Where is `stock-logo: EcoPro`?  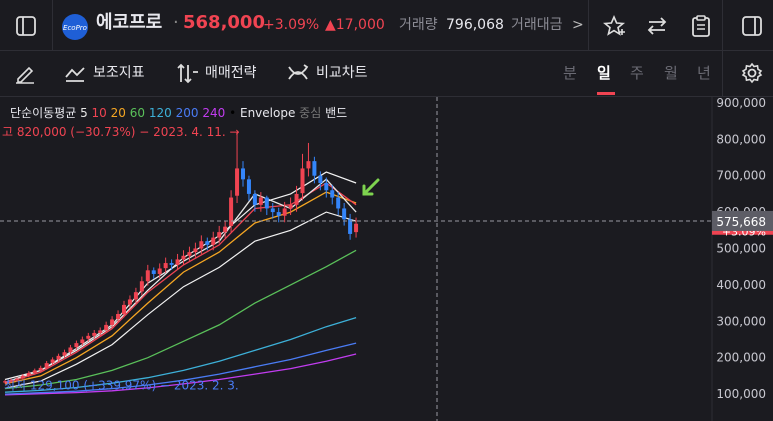 stock-logo: EcoPro is located at coordinates (75, 27).